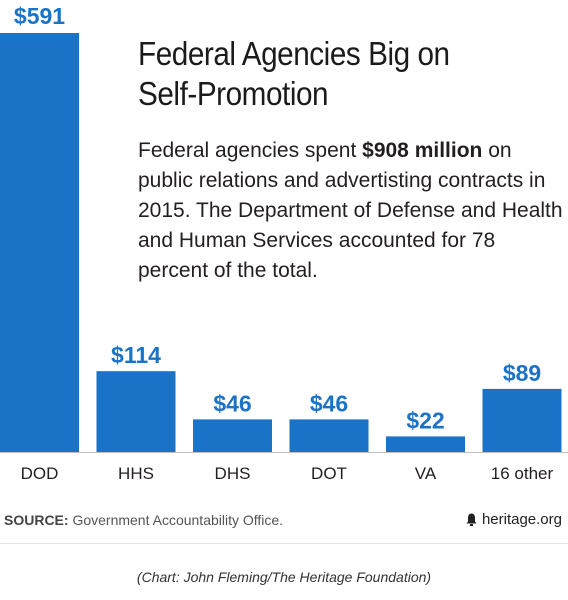 This screenshot has height=600, width=568. I want to click on bar-16-other, so click(522, 420).